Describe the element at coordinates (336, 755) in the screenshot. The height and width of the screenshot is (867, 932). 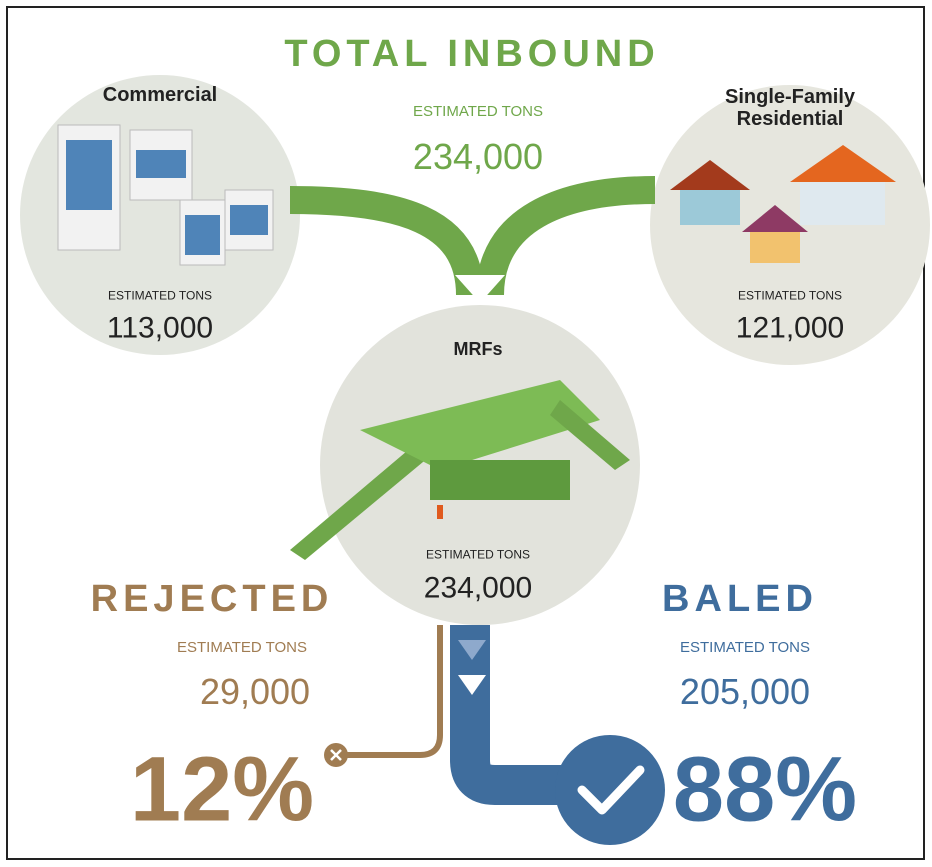
I see `x-icon` at that location.